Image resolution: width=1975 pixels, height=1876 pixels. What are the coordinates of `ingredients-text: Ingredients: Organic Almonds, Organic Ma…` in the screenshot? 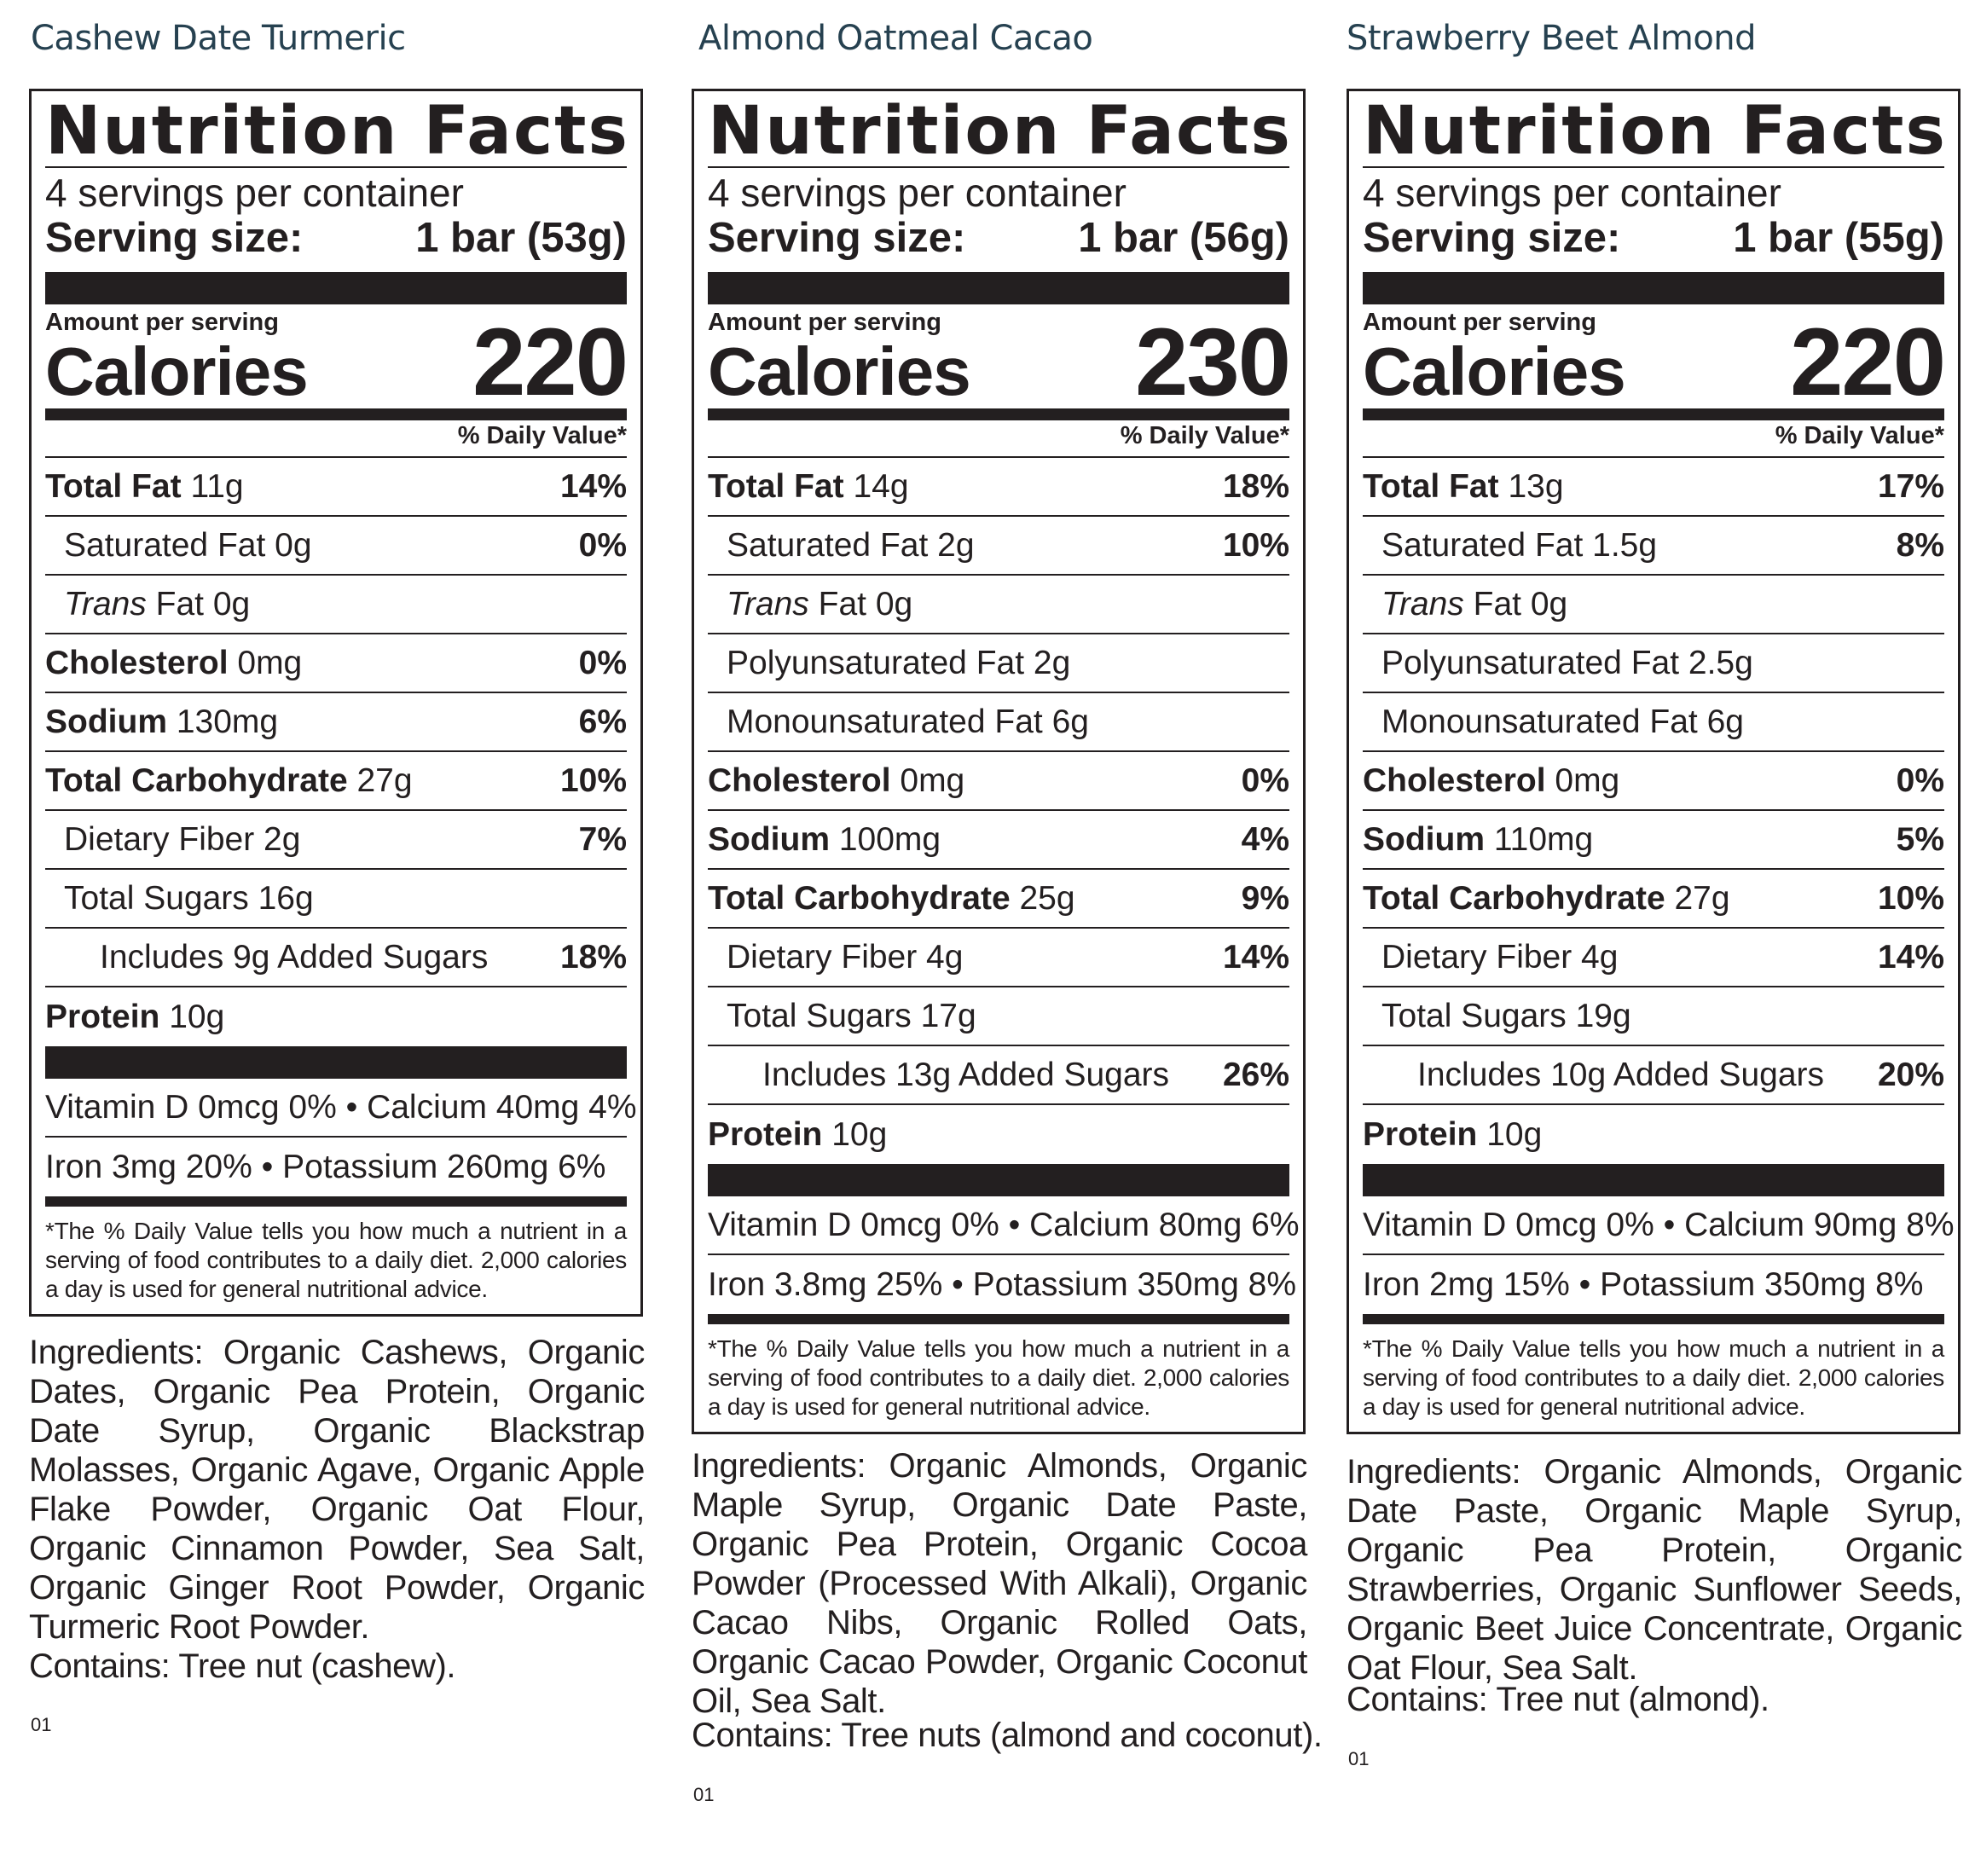 It's located at (999, 1583).